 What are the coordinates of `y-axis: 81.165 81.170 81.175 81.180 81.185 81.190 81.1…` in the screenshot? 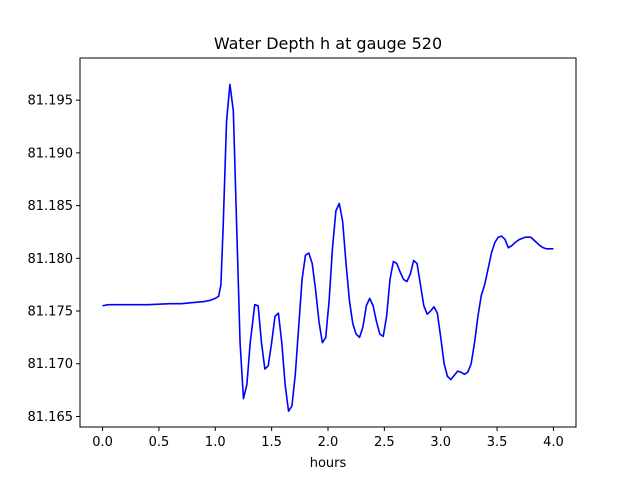 It's located at (54, 259).